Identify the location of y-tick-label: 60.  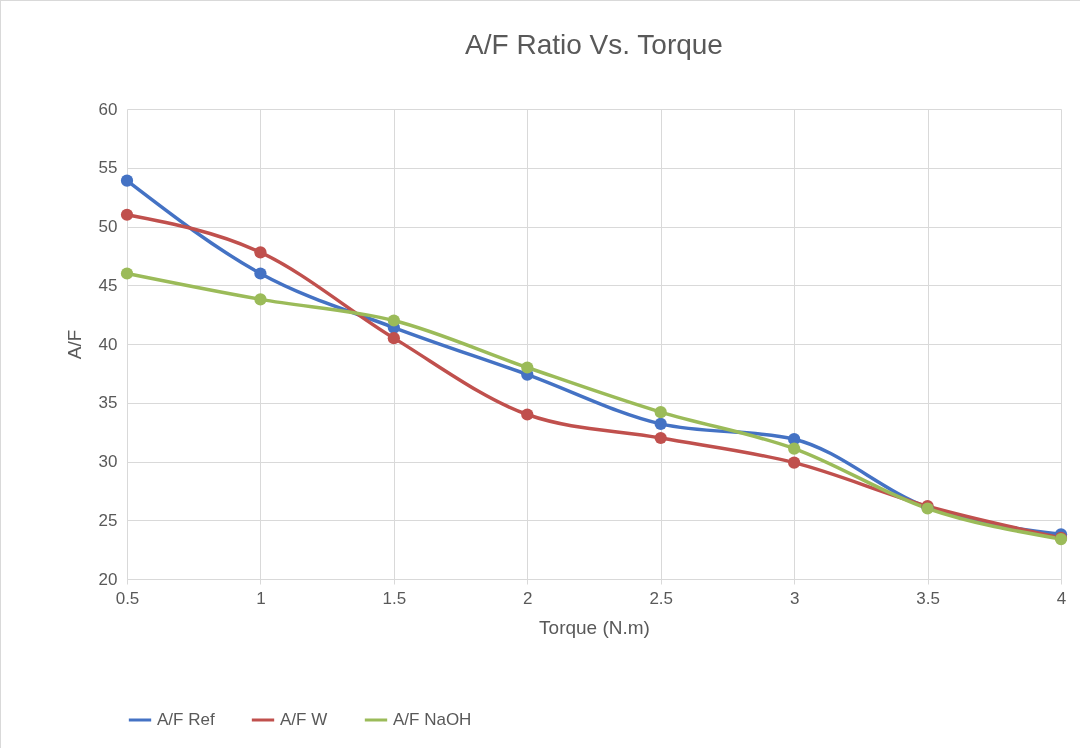
(108, 109).